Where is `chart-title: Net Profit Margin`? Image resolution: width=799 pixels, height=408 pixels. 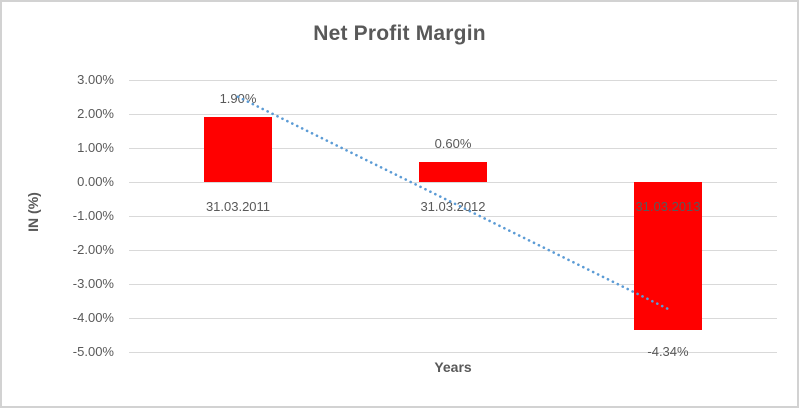
chart-title: Net Profit Margin is located at coordinates (399, 33).